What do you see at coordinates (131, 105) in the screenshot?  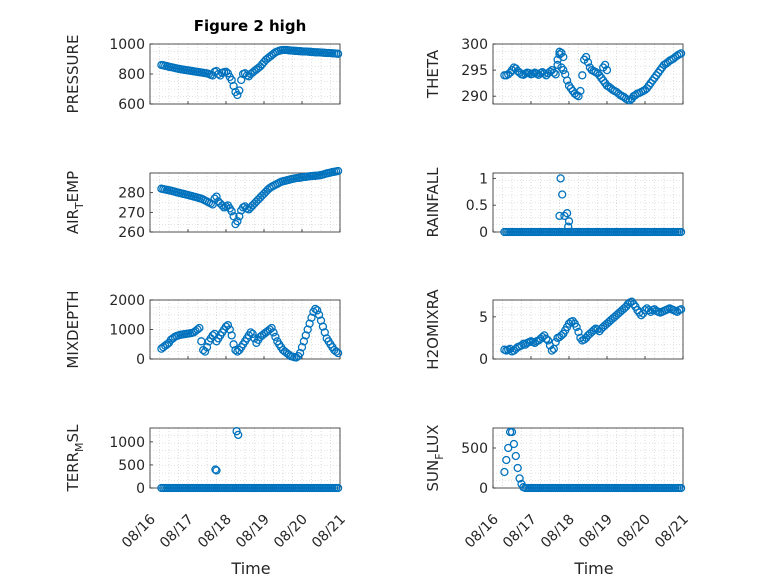 I see `y-tick-label: 600` at bounding box center [131, 105].